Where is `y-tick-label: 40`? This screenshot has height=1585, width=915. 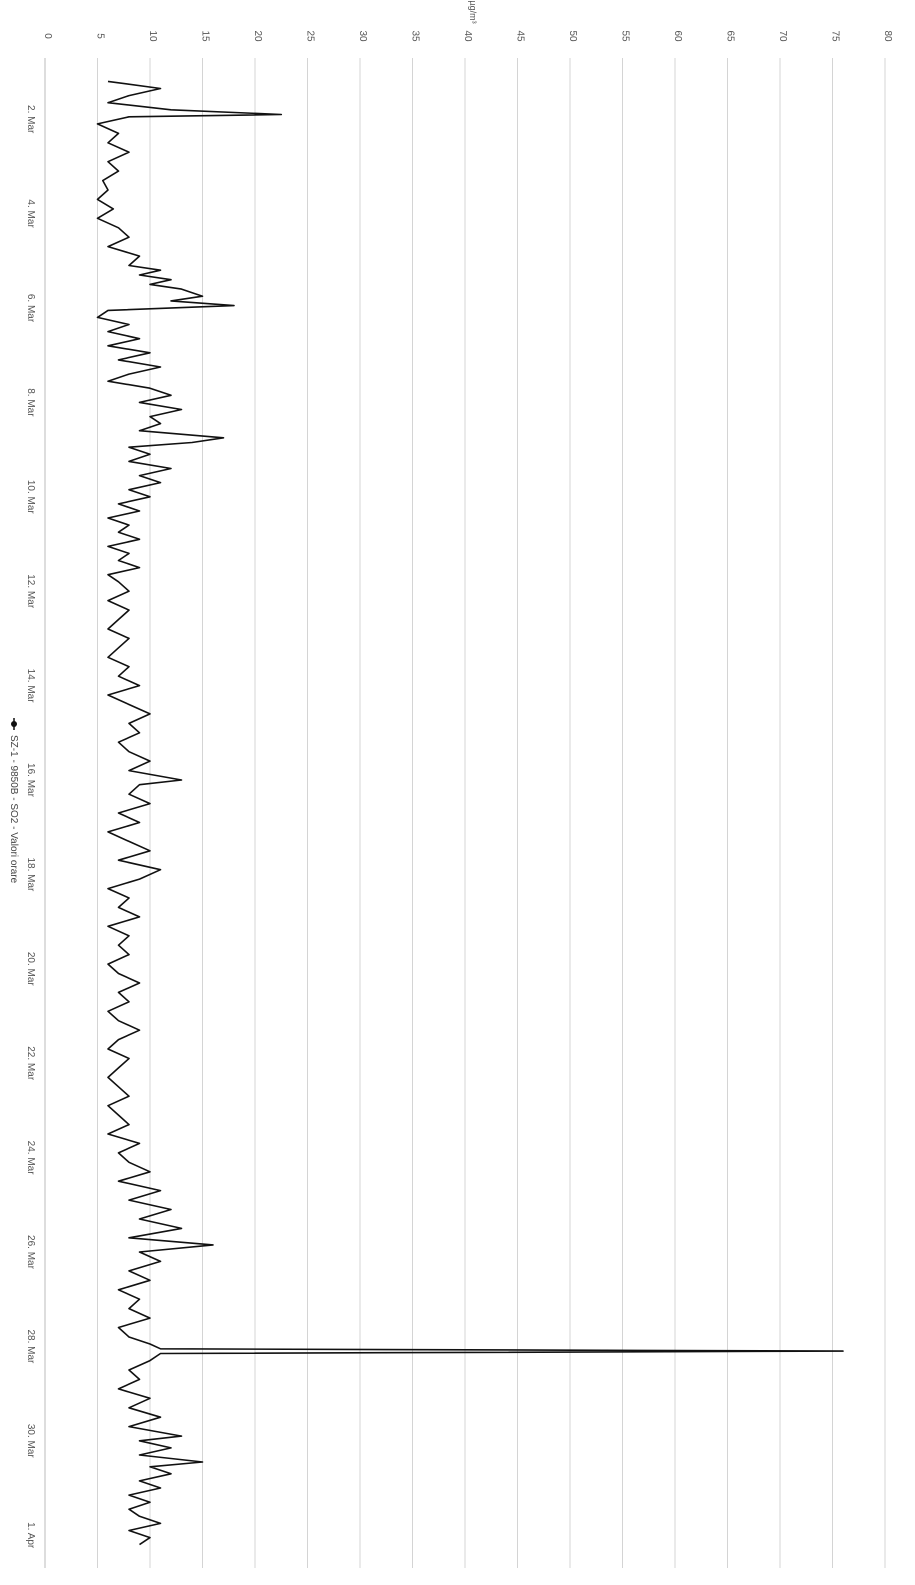 y-tick-label: 40 is located at coordinates (467, 36).